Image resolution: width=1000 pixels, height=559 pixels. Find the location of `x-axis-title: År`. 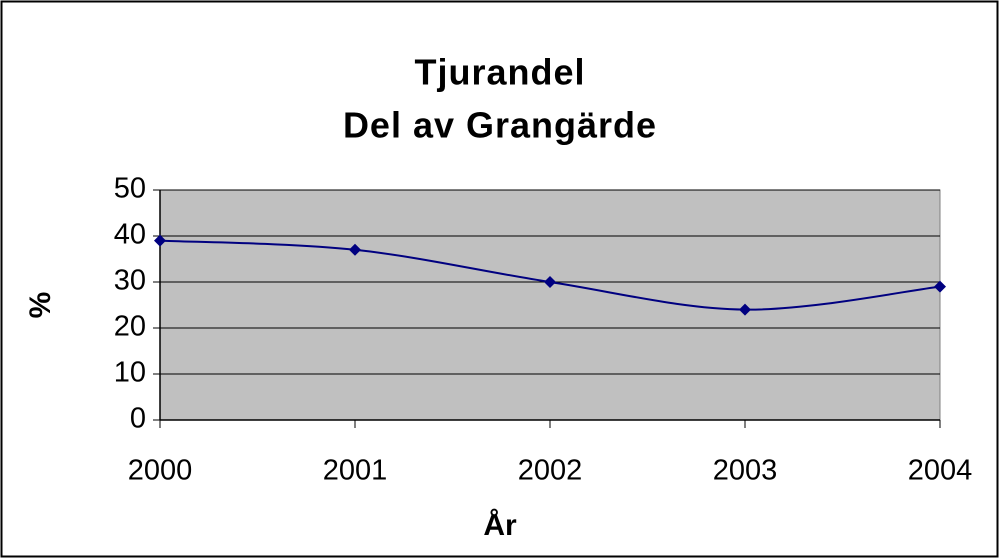

x-axis-title: År is located at coordinates (500, 525).